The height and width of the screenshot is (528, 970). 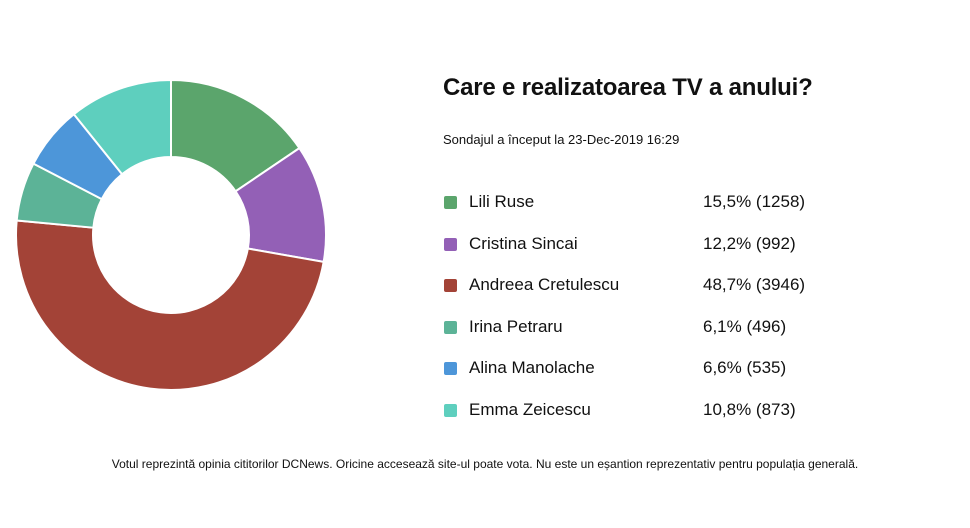 I want to click on legend-name: Andreea Cretulescu, so click(x=544, y=284).